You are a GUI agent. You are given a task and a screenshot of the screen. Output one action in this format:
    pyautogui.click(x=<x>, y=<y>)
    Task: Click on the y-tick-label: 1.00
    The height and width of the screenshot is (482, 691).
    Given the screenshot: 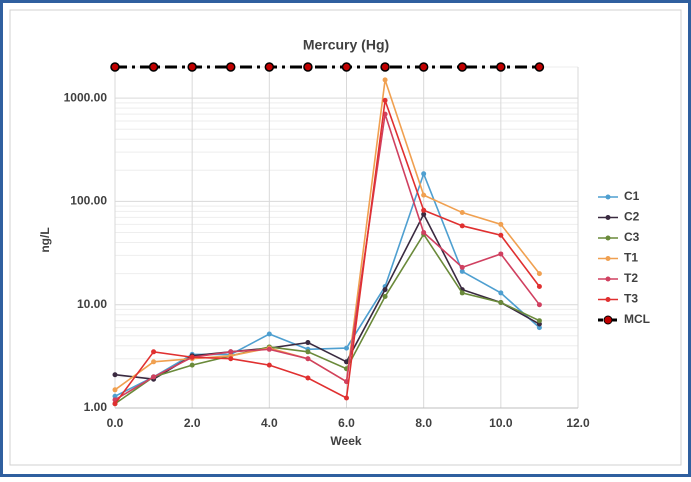 What is the action you would take?
    pyautogui.click(x=96, y=407)
    